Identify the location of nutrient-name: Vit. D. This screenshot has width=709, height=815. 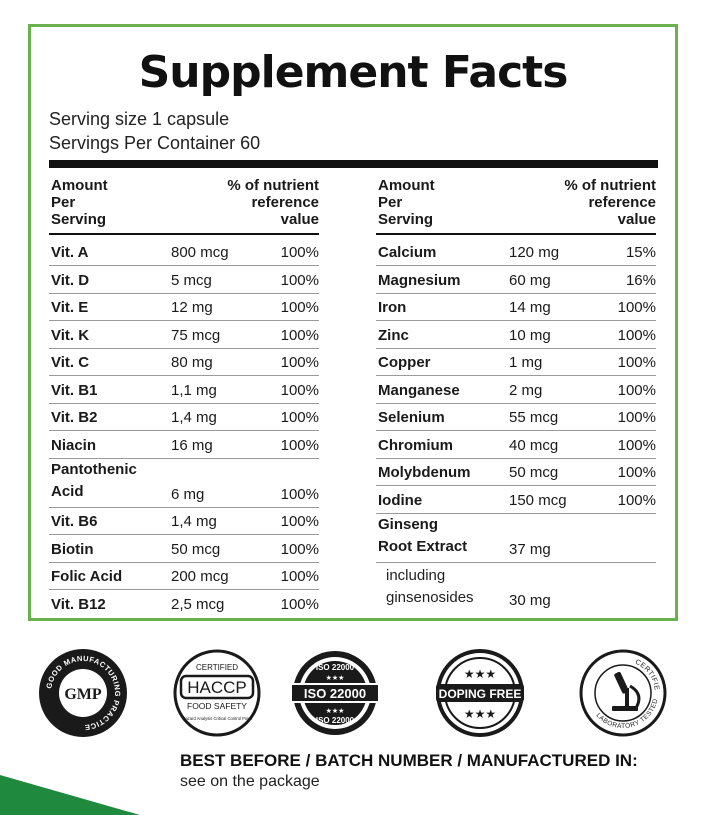
(70, 280).